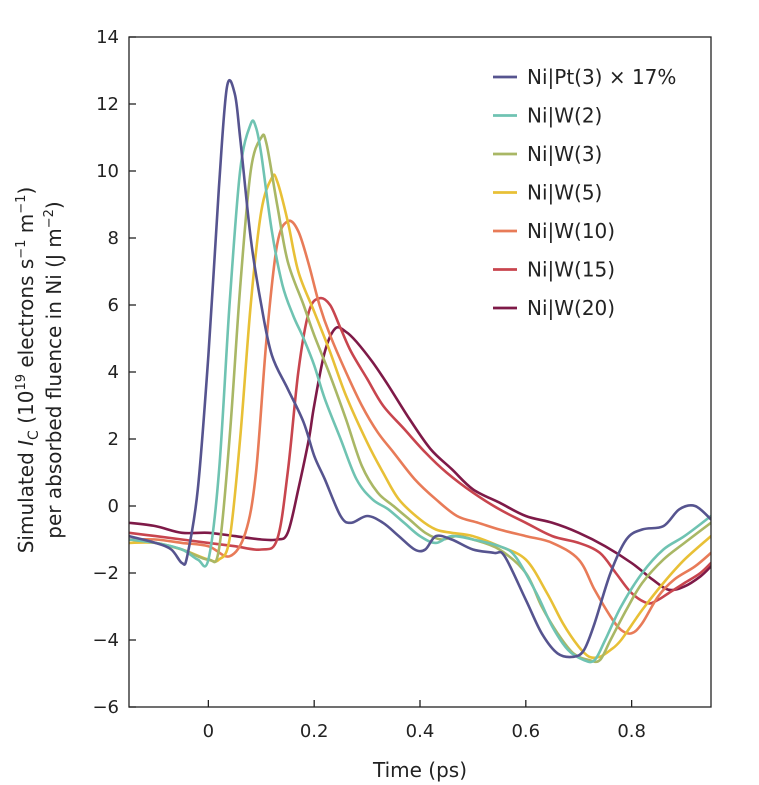 Image resolution: width=759 pixels, height=785 pixels. Describe the element at coordinates (107, 171) in the screenshot. I see `y-tick-label: 10` at that location.